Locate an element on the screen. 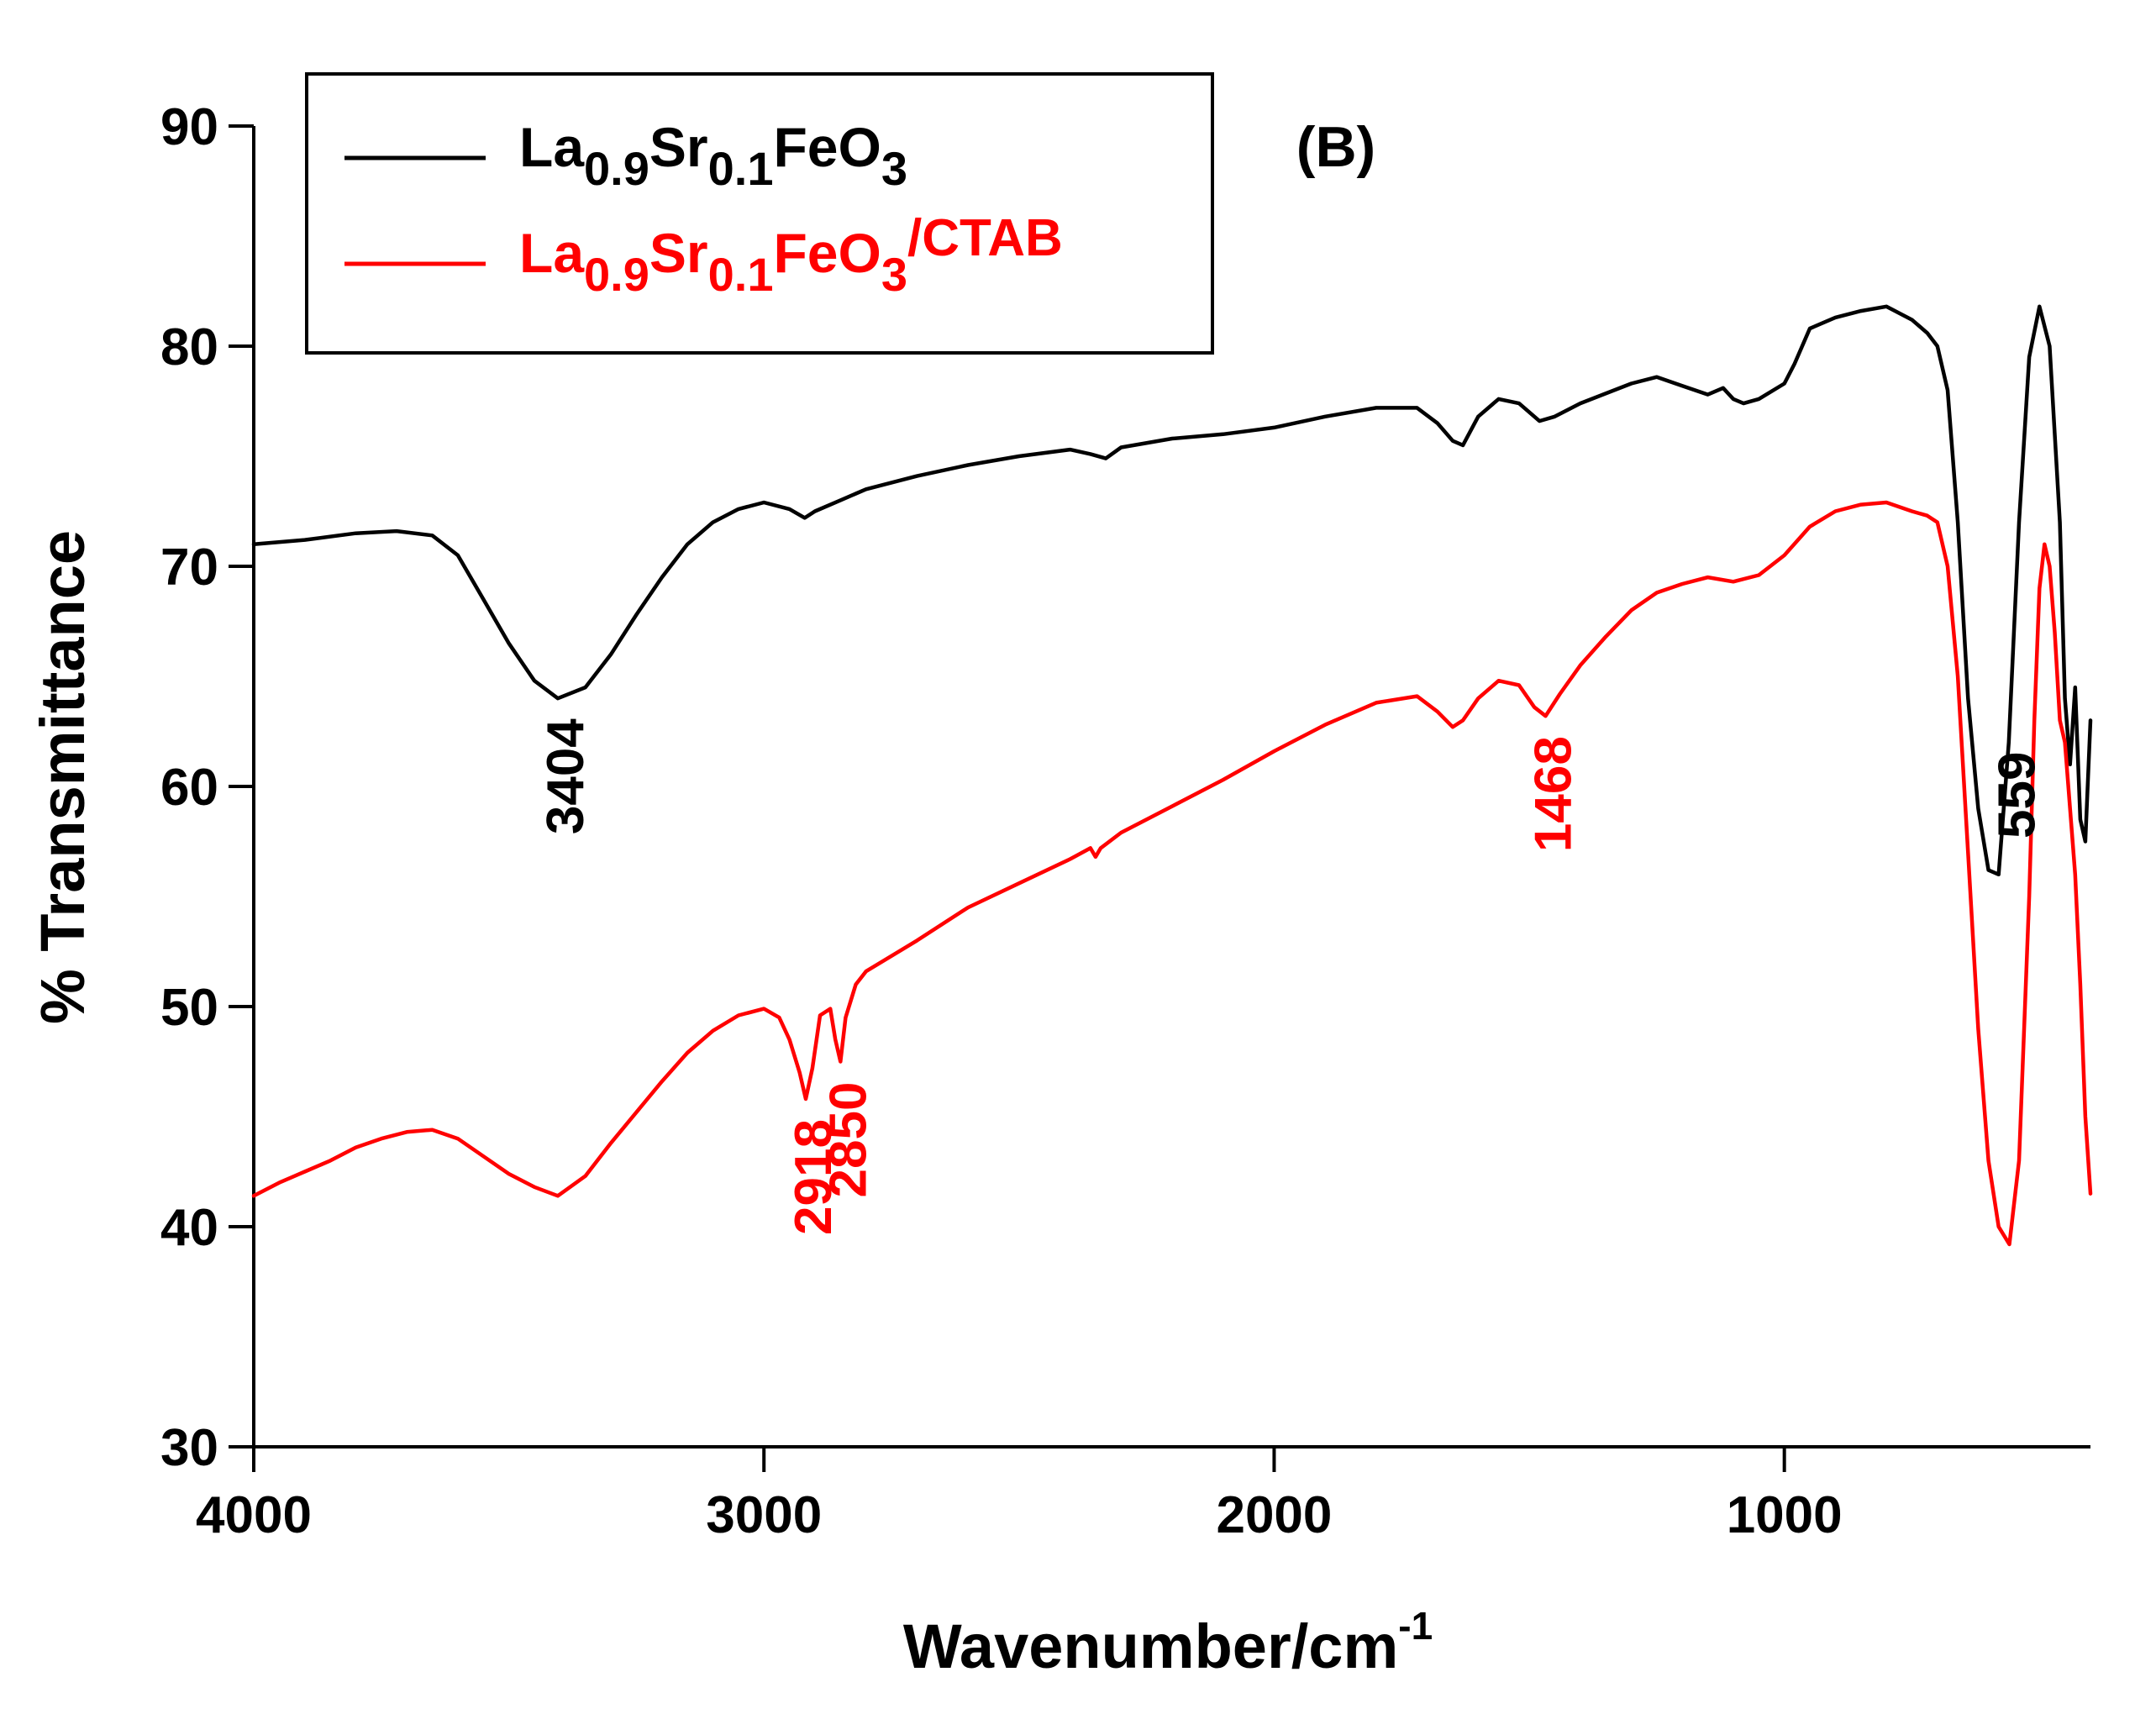 Image resolution: width=2156 pixels, height=1714 pixels. peak-annotation: 2918 is located at coordinates (814, 1177).